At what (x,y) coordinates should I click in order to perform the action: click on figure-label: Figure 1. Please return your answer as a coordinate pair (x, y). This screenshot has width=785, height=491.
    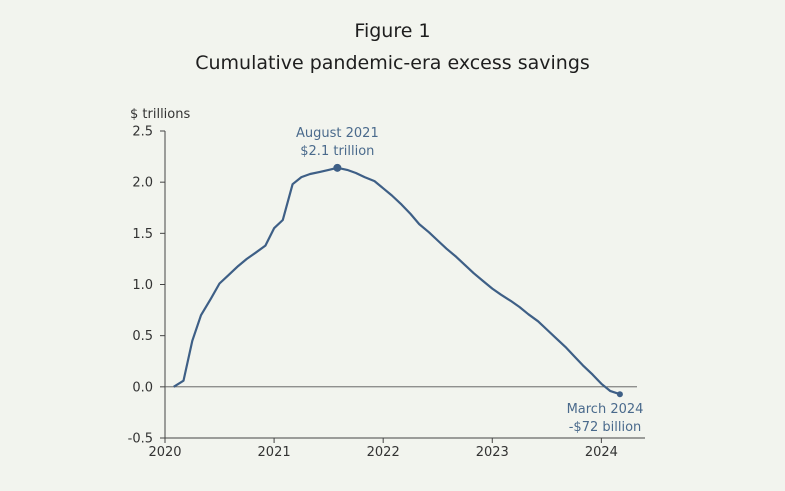
    Looking at the image, I should click on (392, 31).